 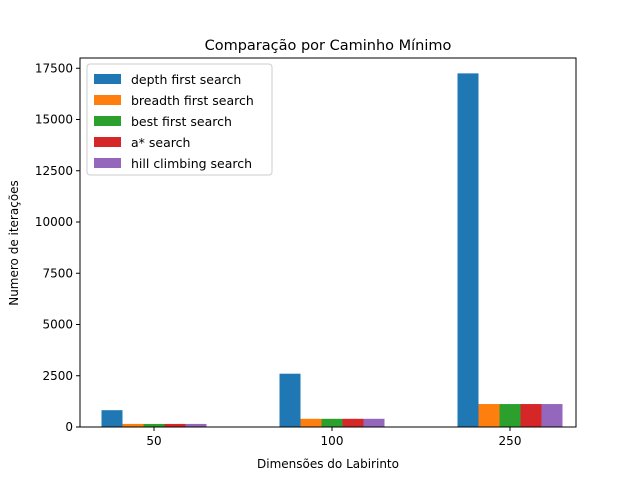 I want to click on y-tick-label: 2500, so click(x=57, y=376).